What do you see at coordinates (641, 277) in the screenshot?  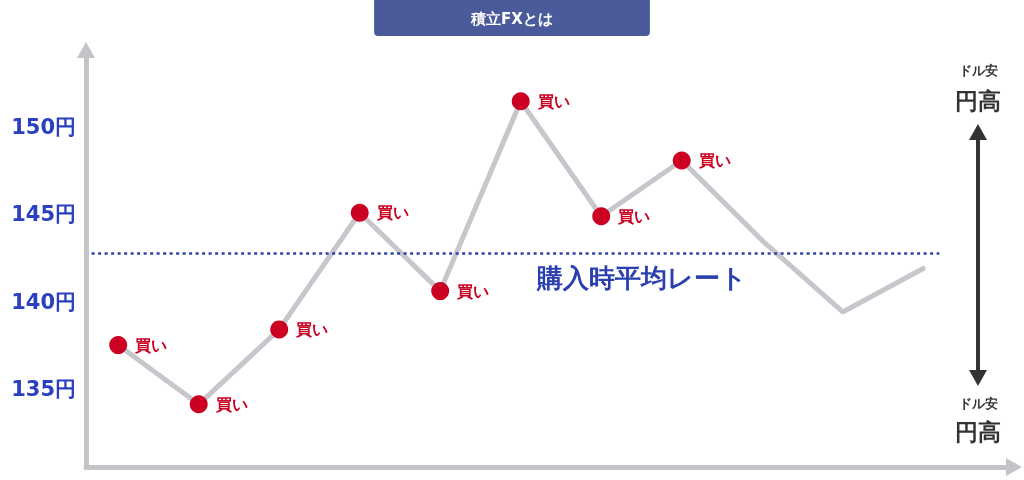 I see `ref-line-label: 購入時平均レート` at bounding box center [641, 277].